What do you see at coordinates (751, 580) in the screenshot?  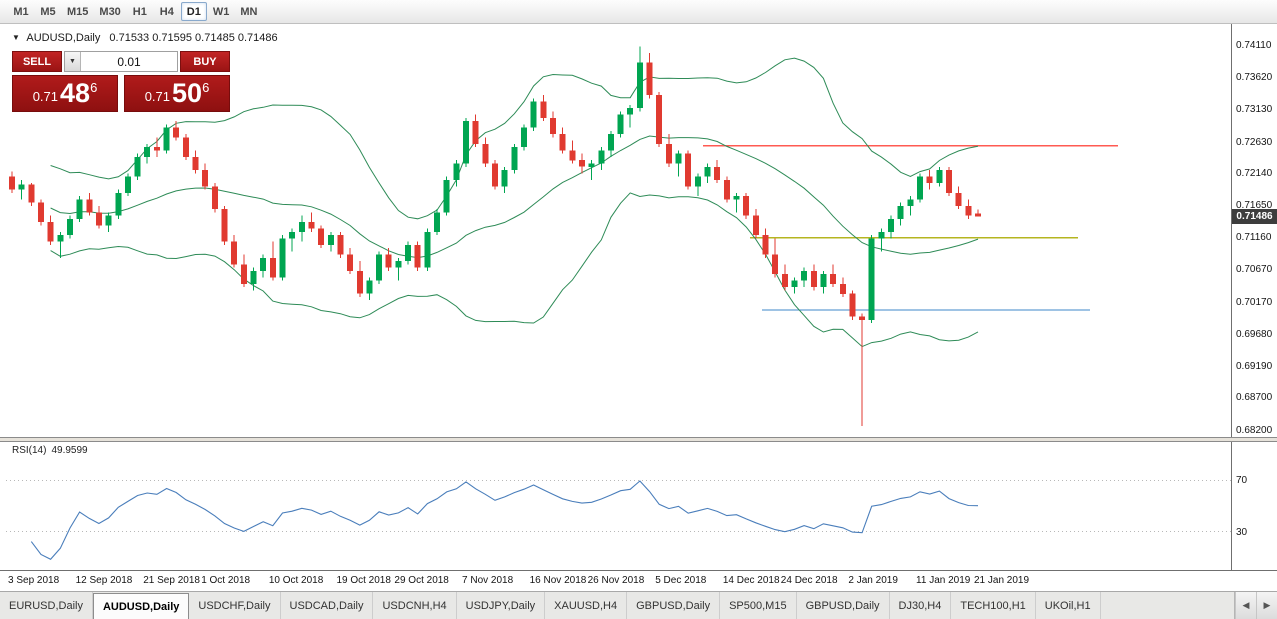 I see `date-axis-label: 14 Dec 2018` at bounding box center [751, 580].